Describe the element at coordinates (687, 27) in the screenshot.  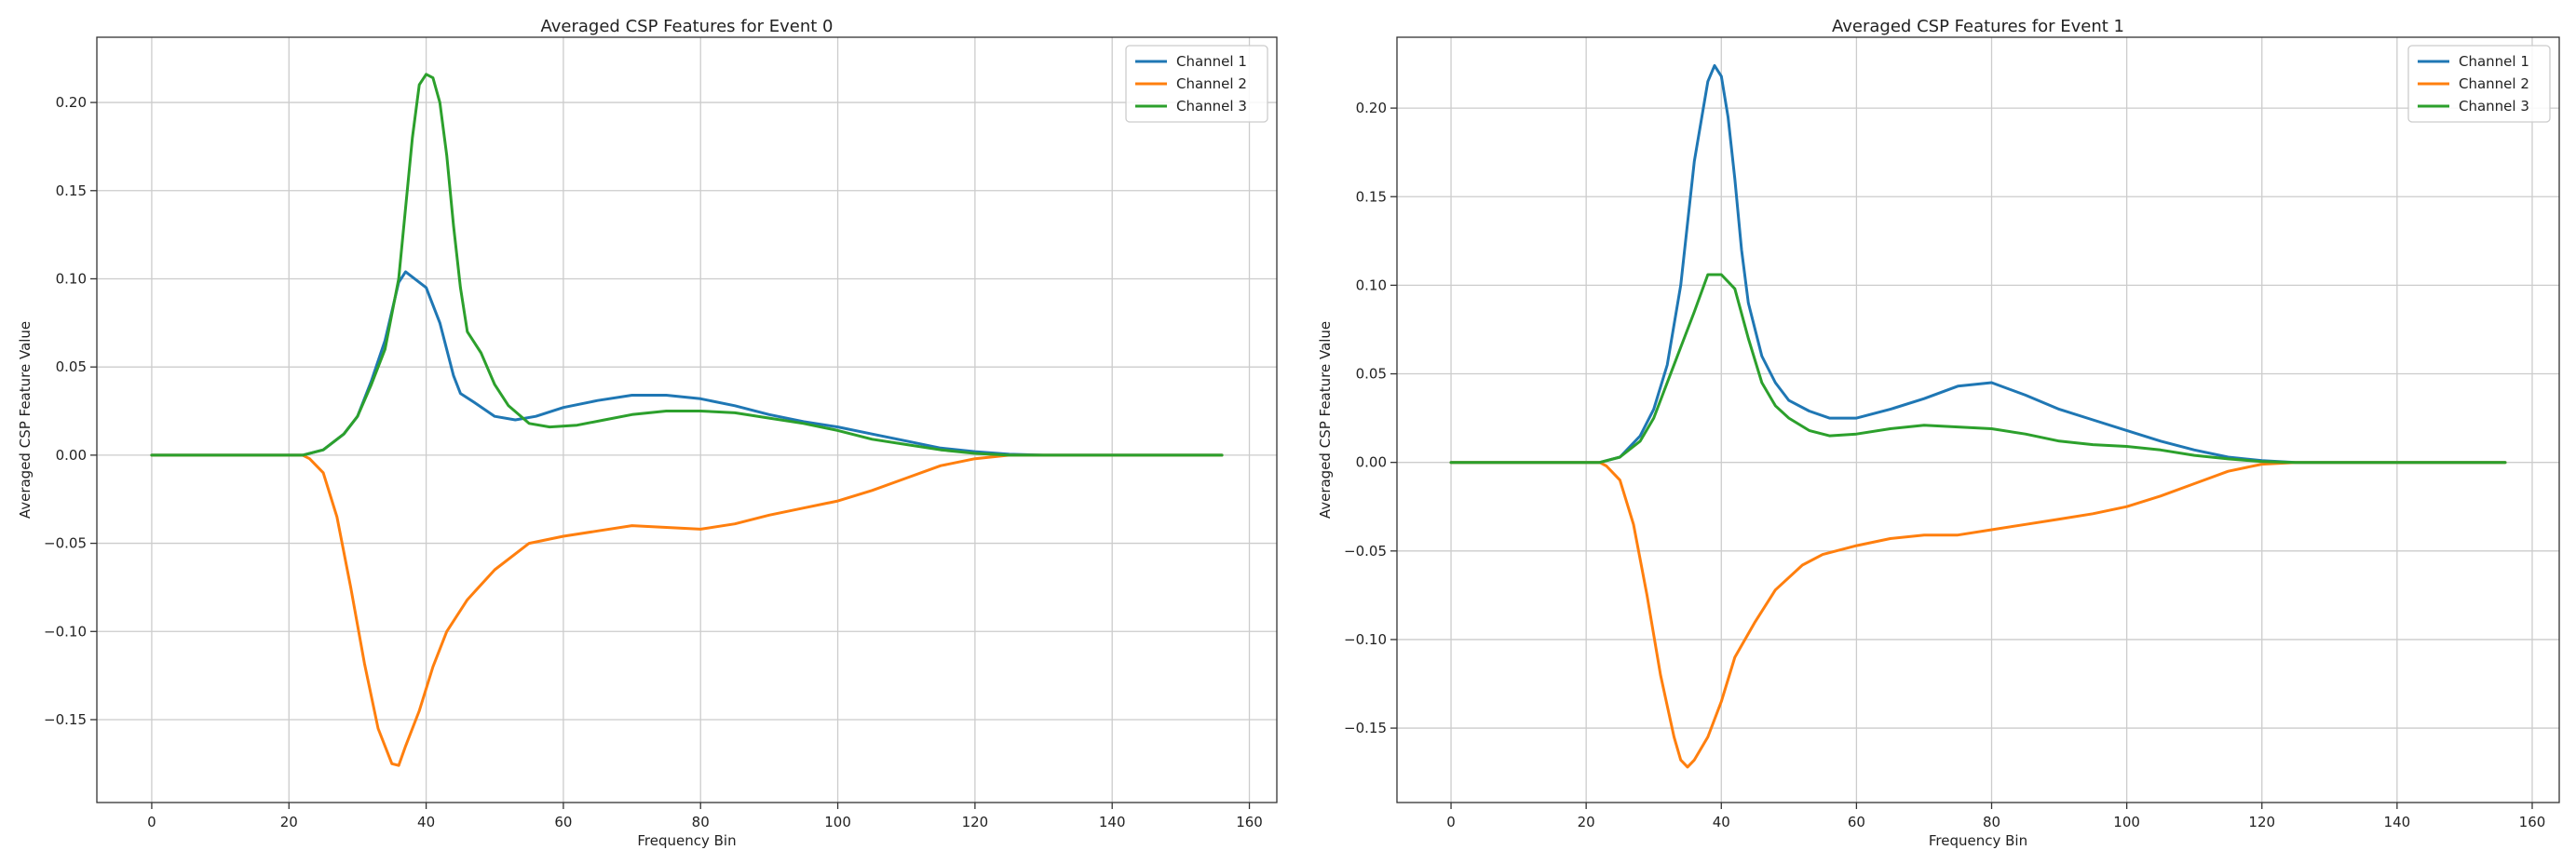
I see `chart-title: Averaged CSP Features for Event 0` at that location.